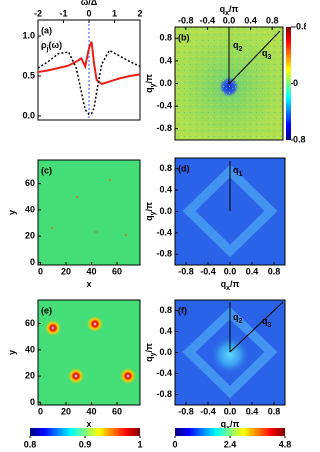 Image resolution: width=320 pixels, height=452 pixels. What do you see at coordinates (184, 168) in the screenshot?
I see `panel-label: (d)` at bounding box center [184, 168].